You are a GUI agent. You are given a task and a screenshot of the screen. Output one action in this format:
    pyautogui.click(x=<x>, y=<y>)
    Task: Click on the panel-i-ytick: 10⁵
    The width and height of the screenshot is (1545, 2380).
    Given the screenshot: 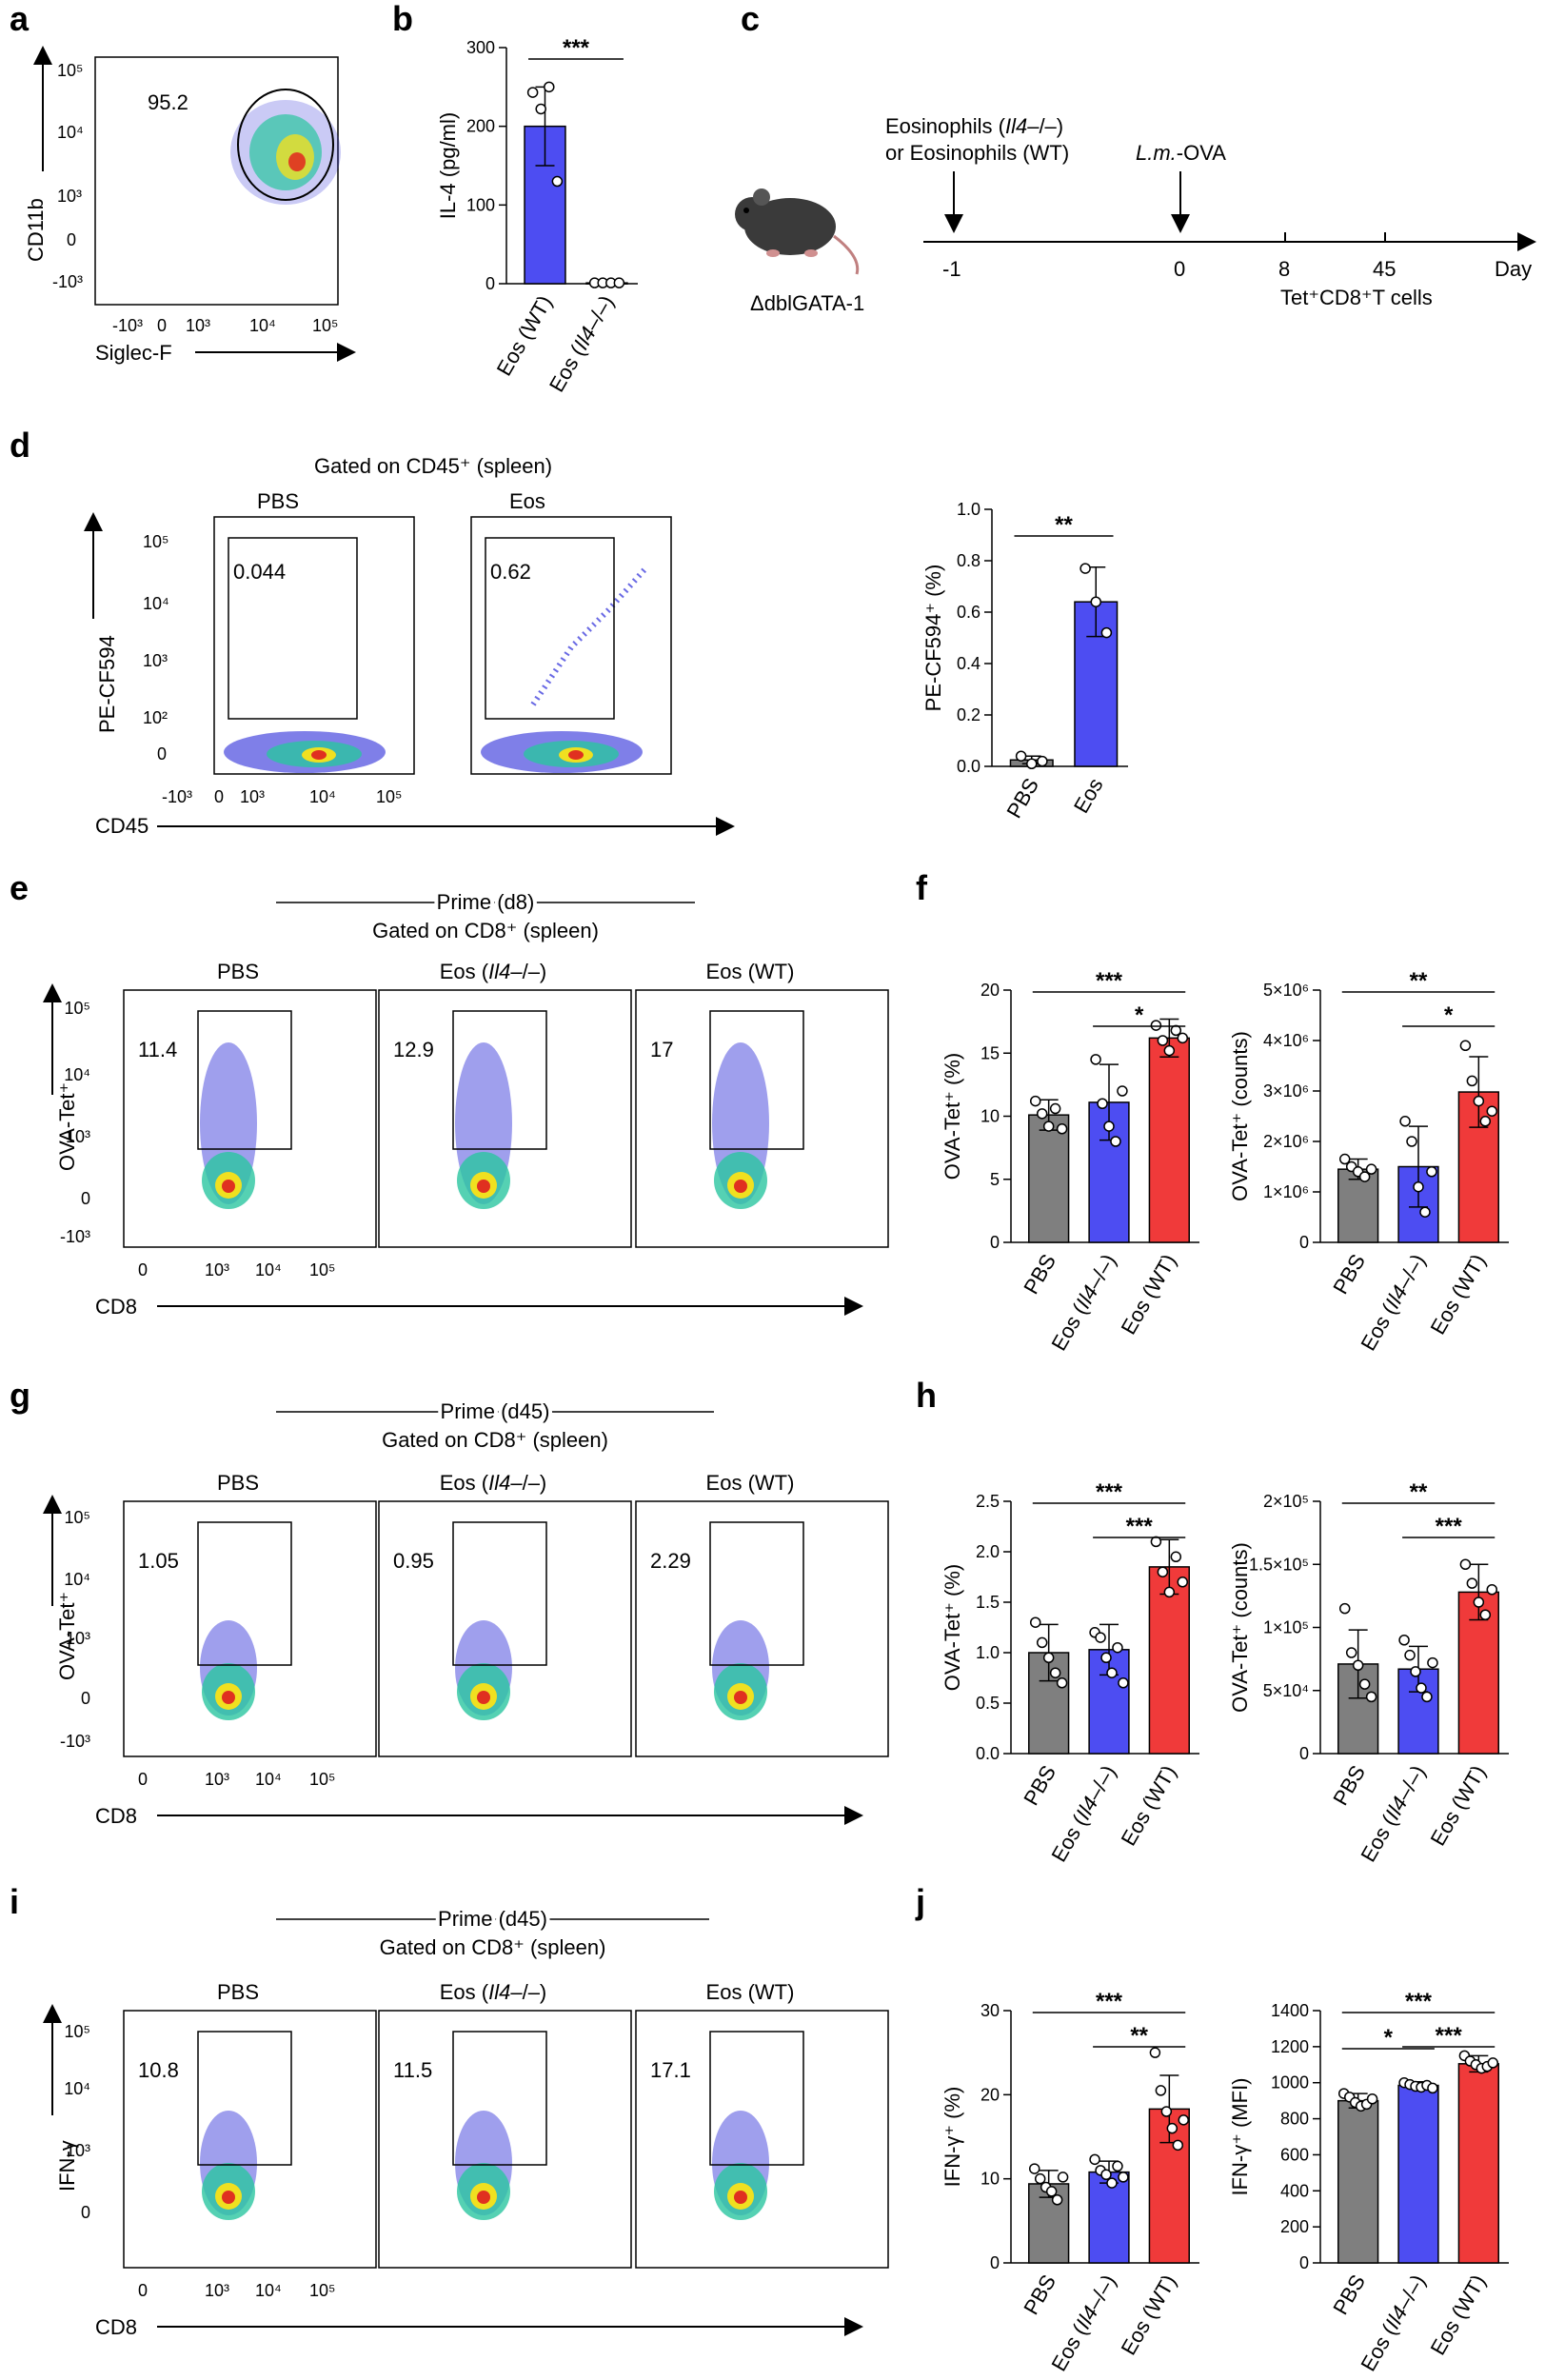 What is the action you would take?
    pyautogui.click(x=77, y=2031)
    